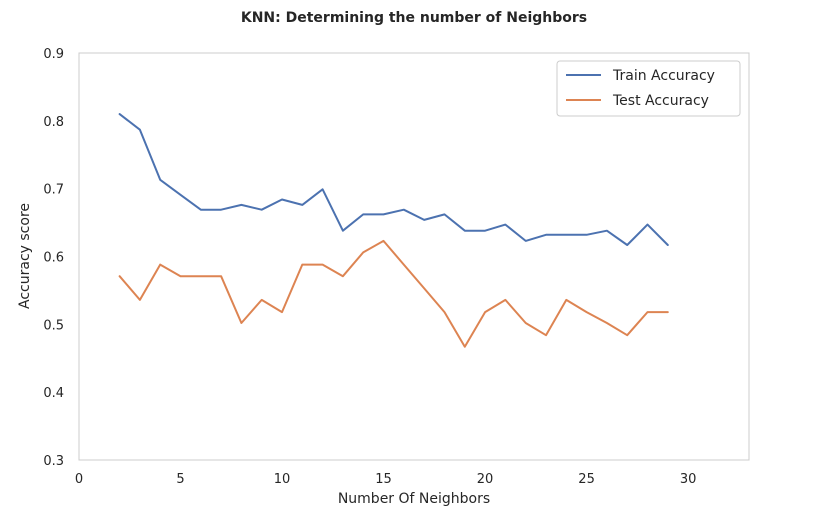 The width and height of the screenshot is (826, 519). Describe the element at coordinates (663, 76) in the screenshot. I see `legend-label: Train Accuracy` at that location.